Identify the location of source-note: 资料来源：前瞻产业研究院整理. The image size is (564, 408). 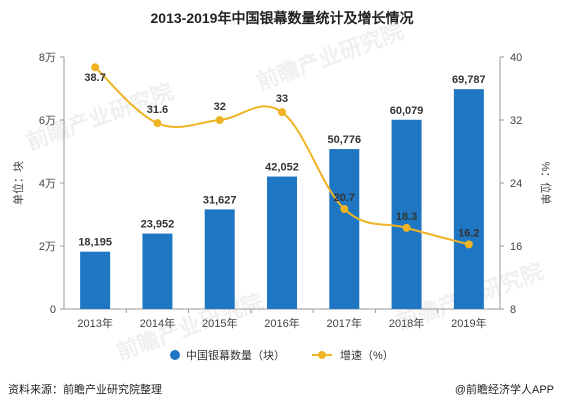
(85, 390).